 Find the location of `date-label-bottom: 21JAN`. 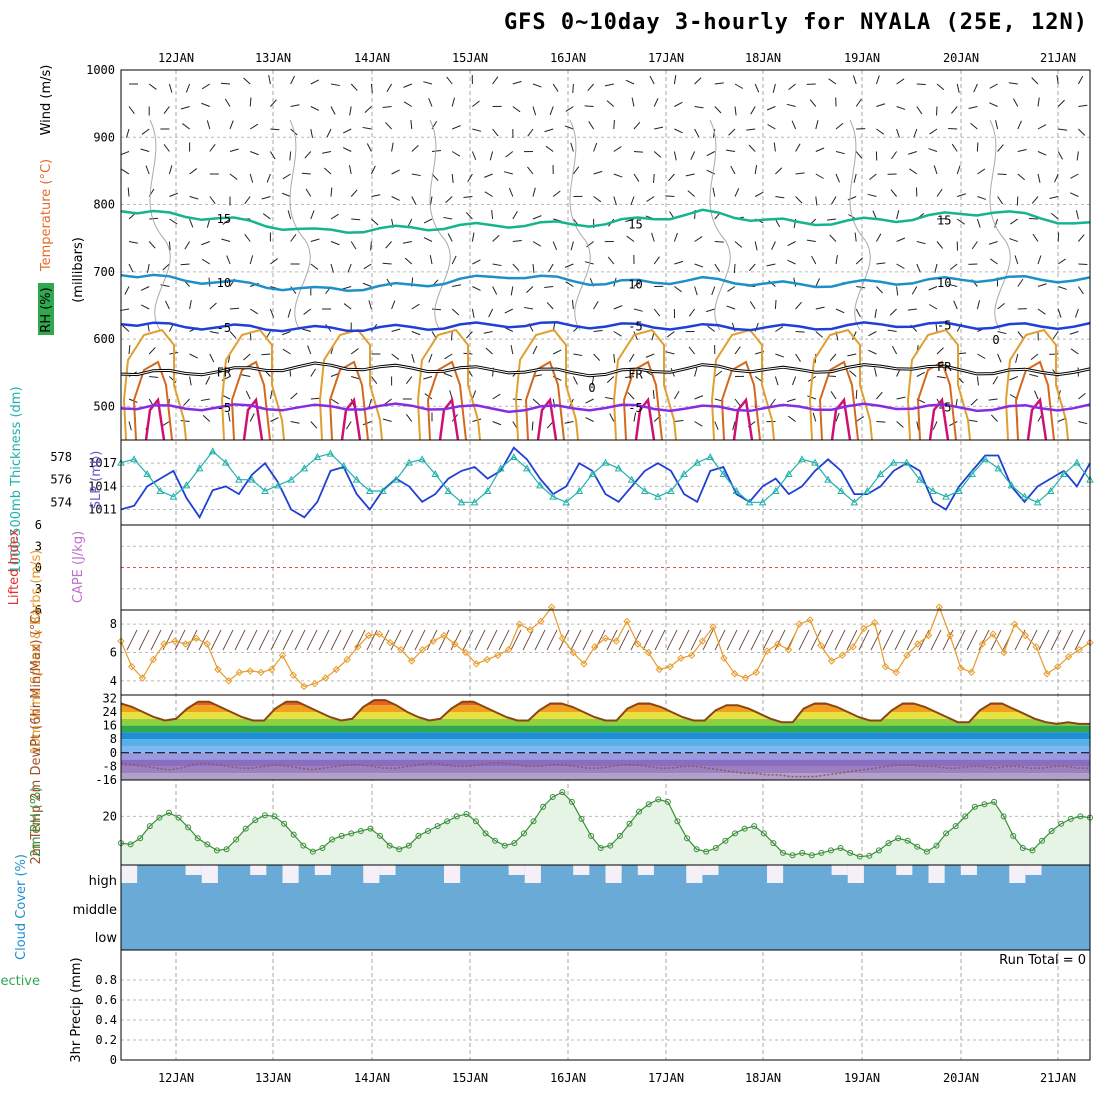

date-label-bottom: 21JAN is located at coordinates (1058, 1078).